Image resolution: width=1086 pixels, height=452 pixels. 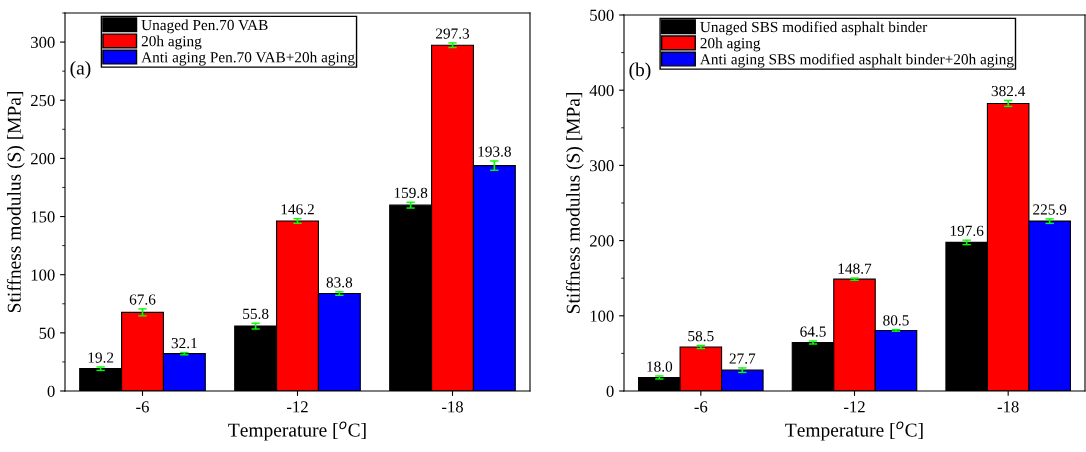 What do you see at coordinates (184, 343) in the screenshot?
I see `data-label: 32.1` at bounding box center [184, 343].